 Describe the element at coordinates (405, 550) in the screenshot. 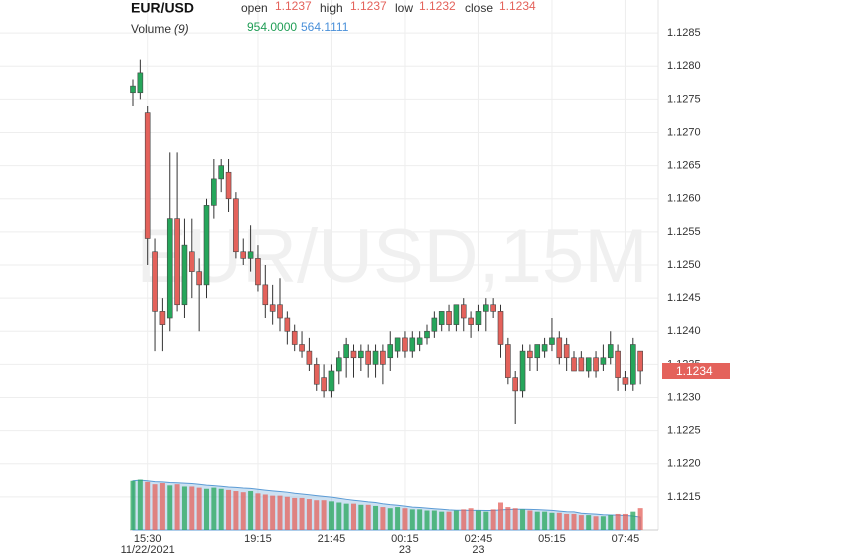

I see `x-date-label: 23` at that location.